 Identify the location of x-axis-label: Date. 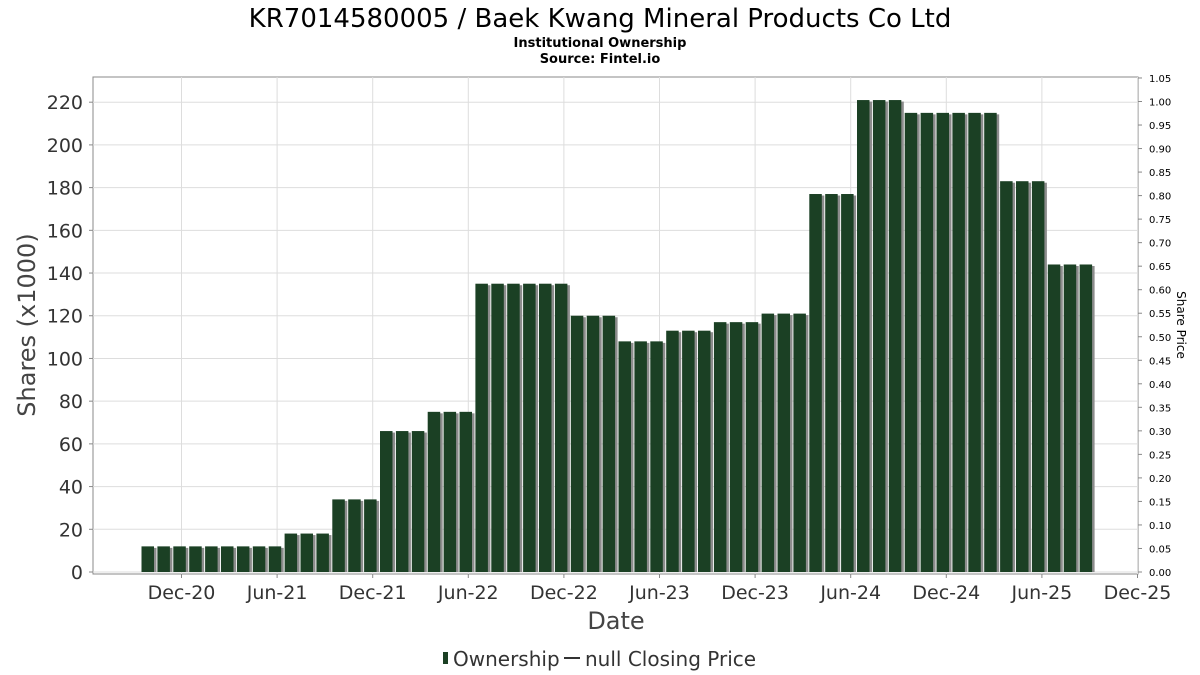
(615, 621).